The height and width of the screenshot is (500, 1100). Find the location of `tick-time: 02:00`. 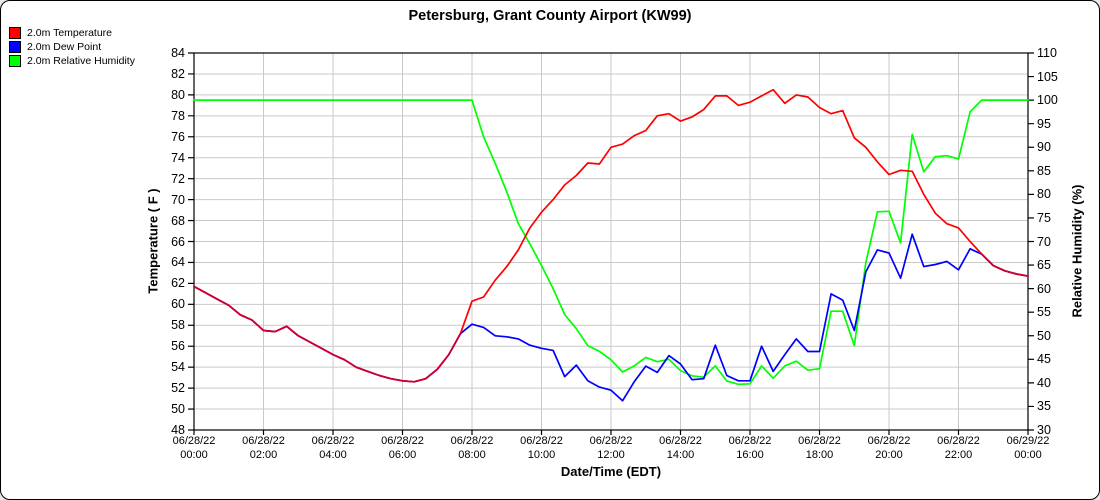

tick-time: 02:00 is located at coordinates (263, 454).